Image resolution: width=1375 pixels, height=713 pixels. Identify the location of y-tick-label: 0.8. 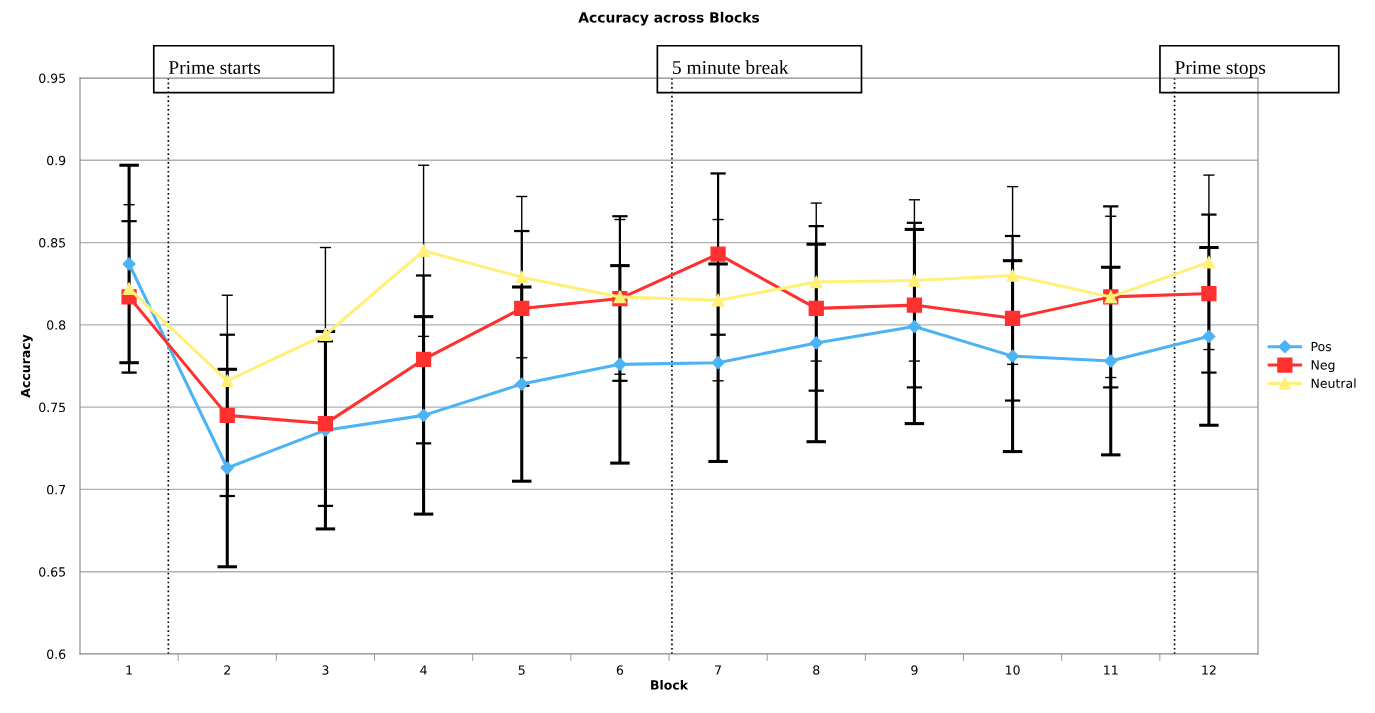
(56, 325).